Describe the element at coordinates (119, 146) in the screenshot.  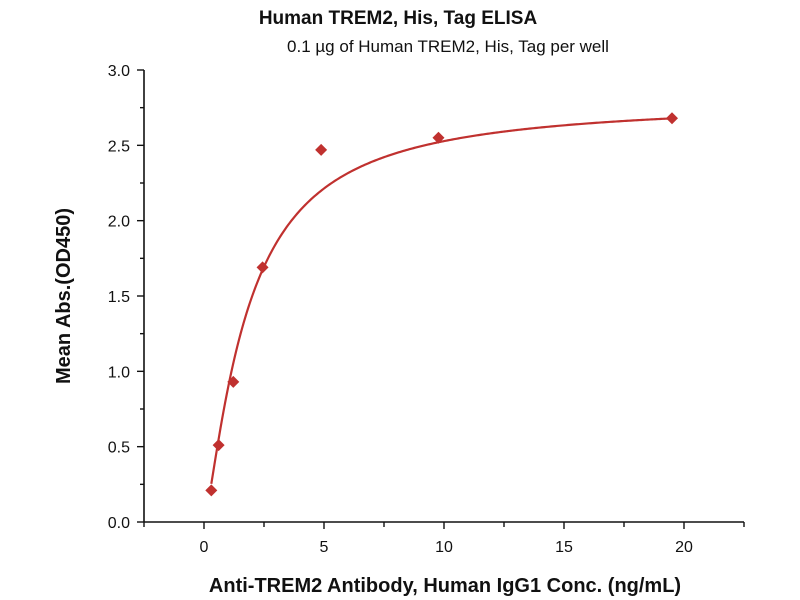
I see `y-tick-label: 2.5` at that location.